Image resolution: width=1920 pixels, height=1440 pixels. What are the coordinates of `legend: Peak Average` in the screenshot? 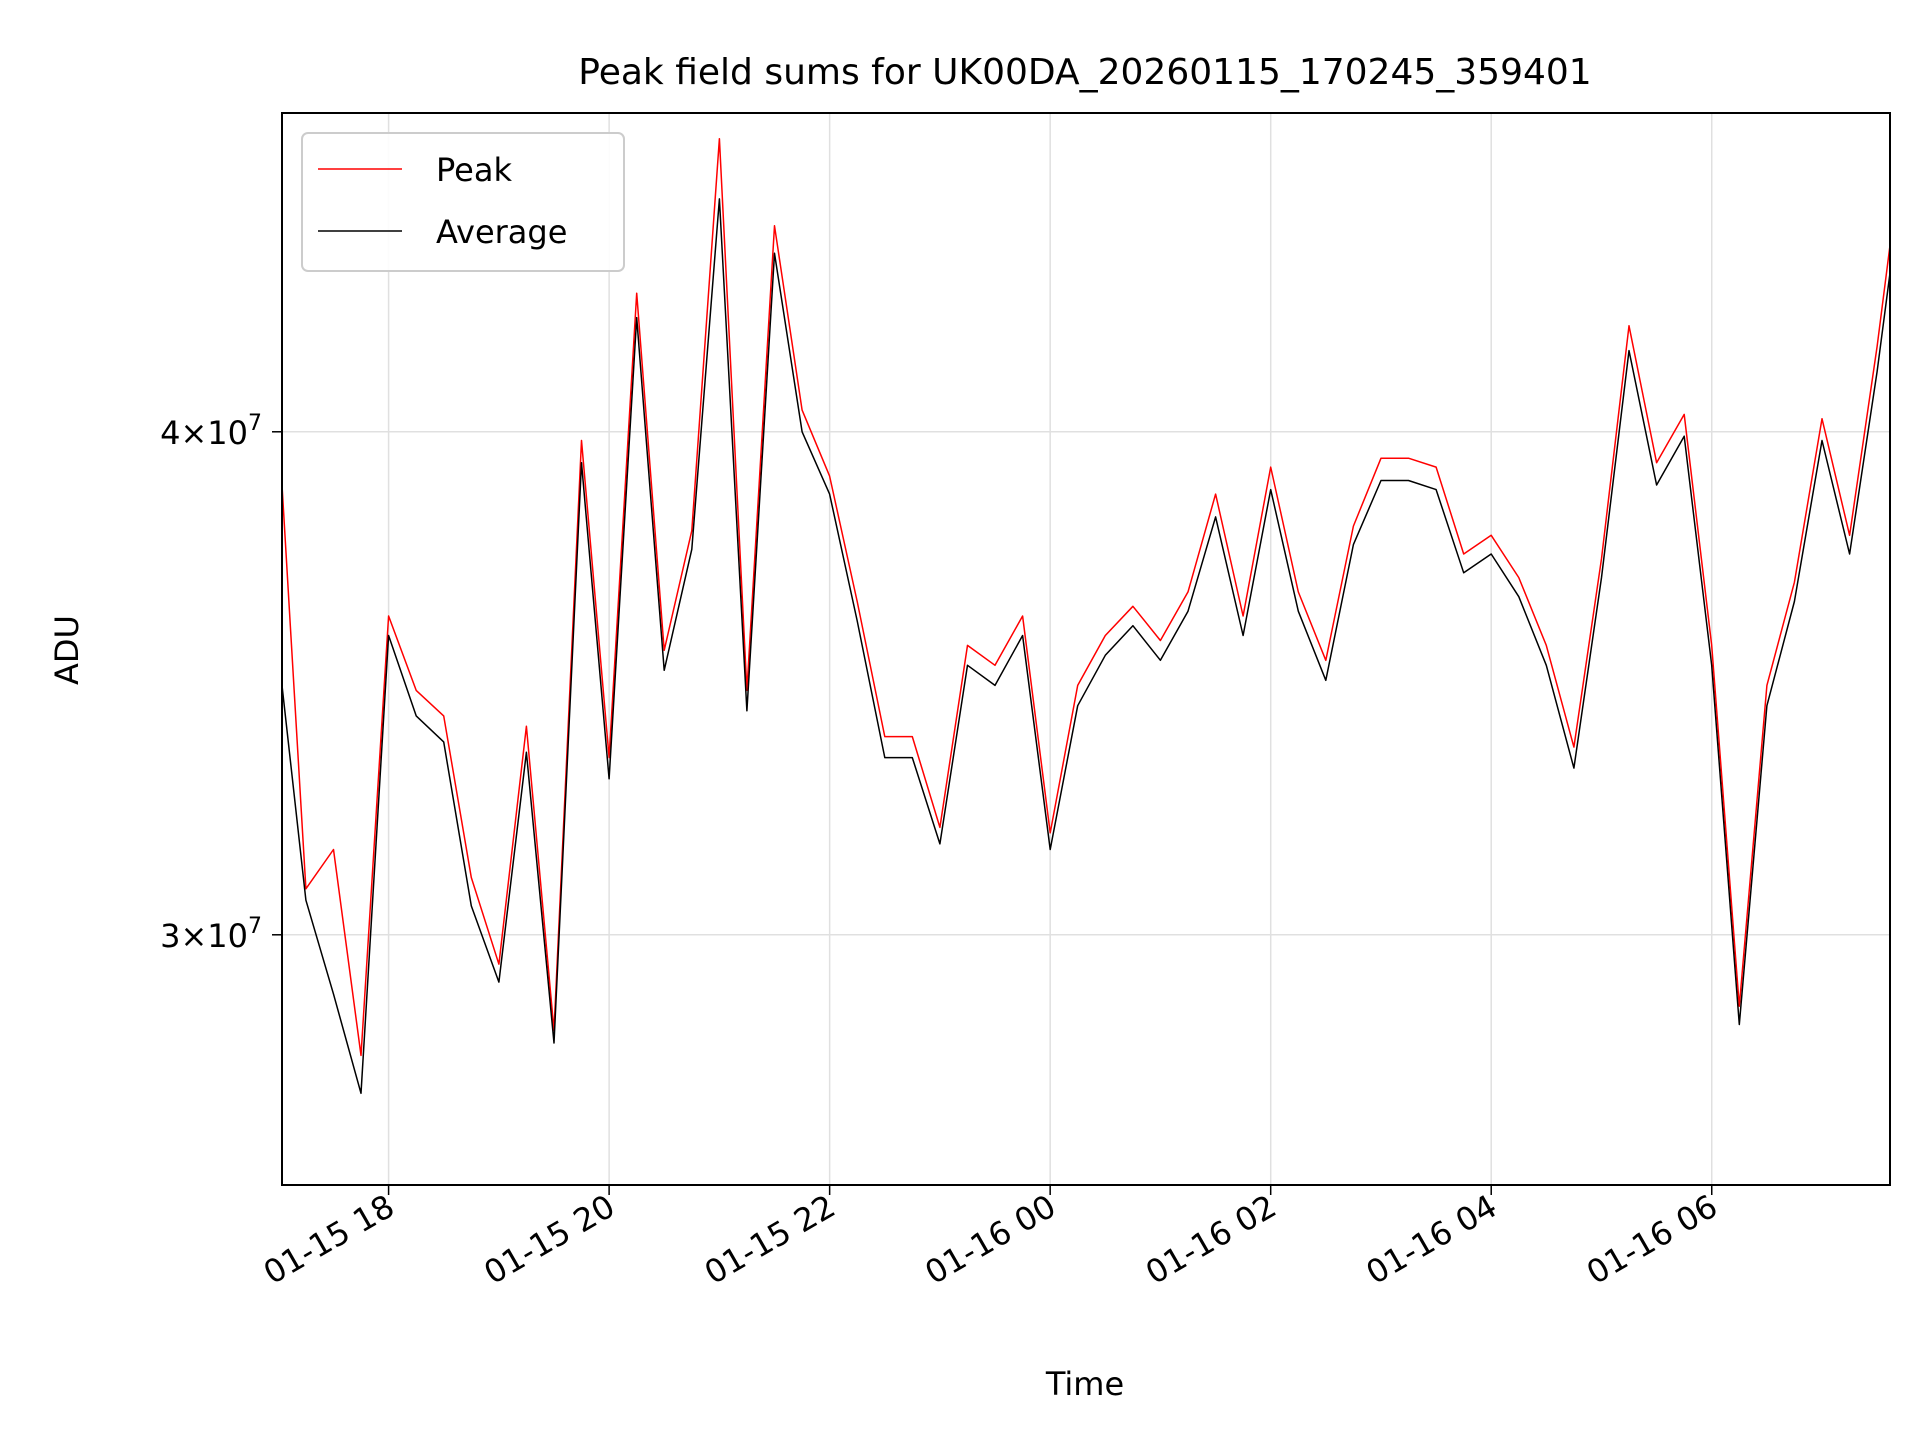 It's located at (463, 202).